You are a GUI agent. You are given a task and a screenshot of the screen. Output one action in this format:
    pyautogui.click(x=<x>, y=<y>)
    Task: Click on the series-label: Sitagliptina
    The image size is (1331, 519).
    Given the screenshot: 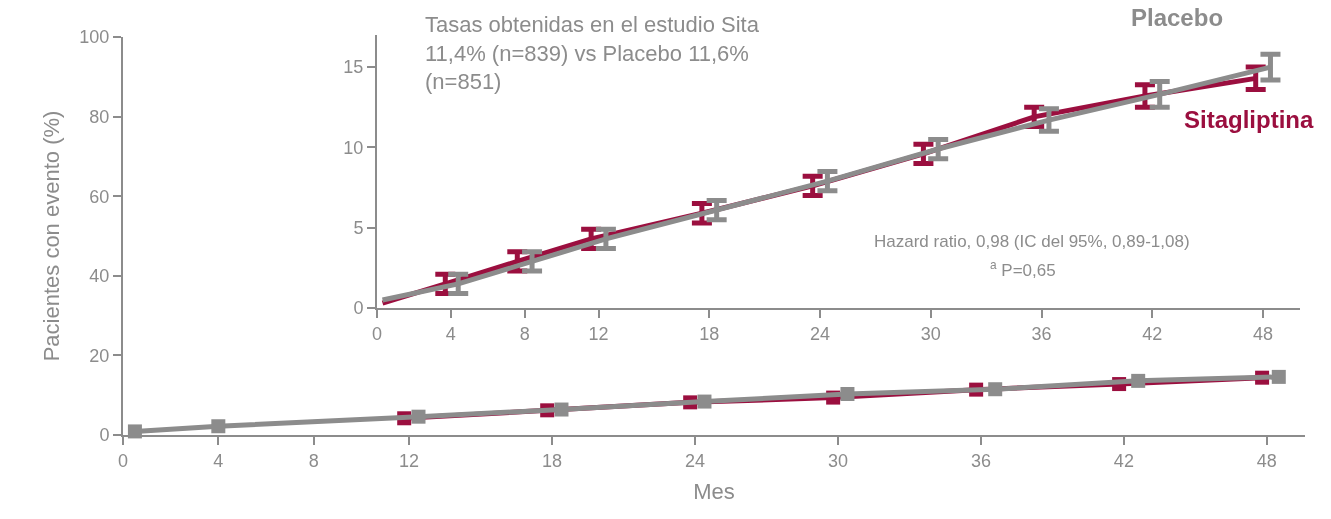 What is the action you would take?
    pyautogui.click(x=1249, y=119)
    